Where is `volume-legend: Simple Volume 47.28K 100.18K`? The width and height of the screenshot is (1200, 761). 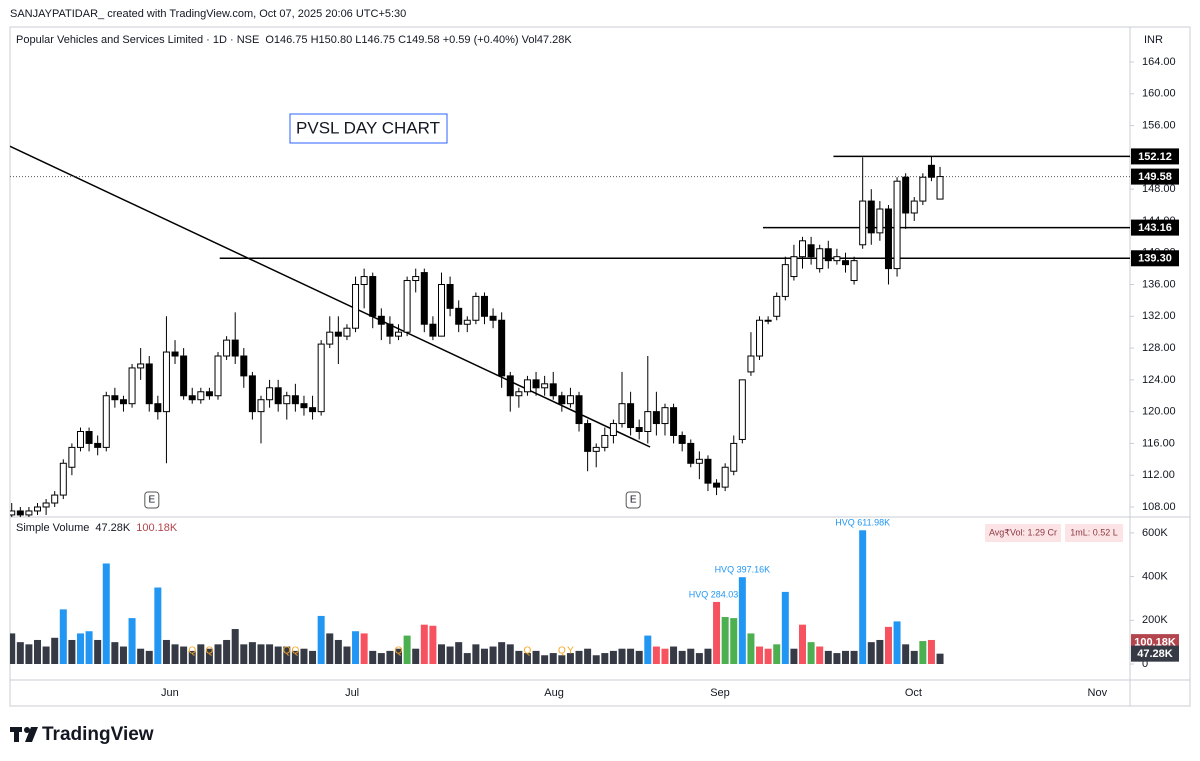
volume-legend: Simple Volume 47.28K 100.18K is located at coordinates (97, 528).